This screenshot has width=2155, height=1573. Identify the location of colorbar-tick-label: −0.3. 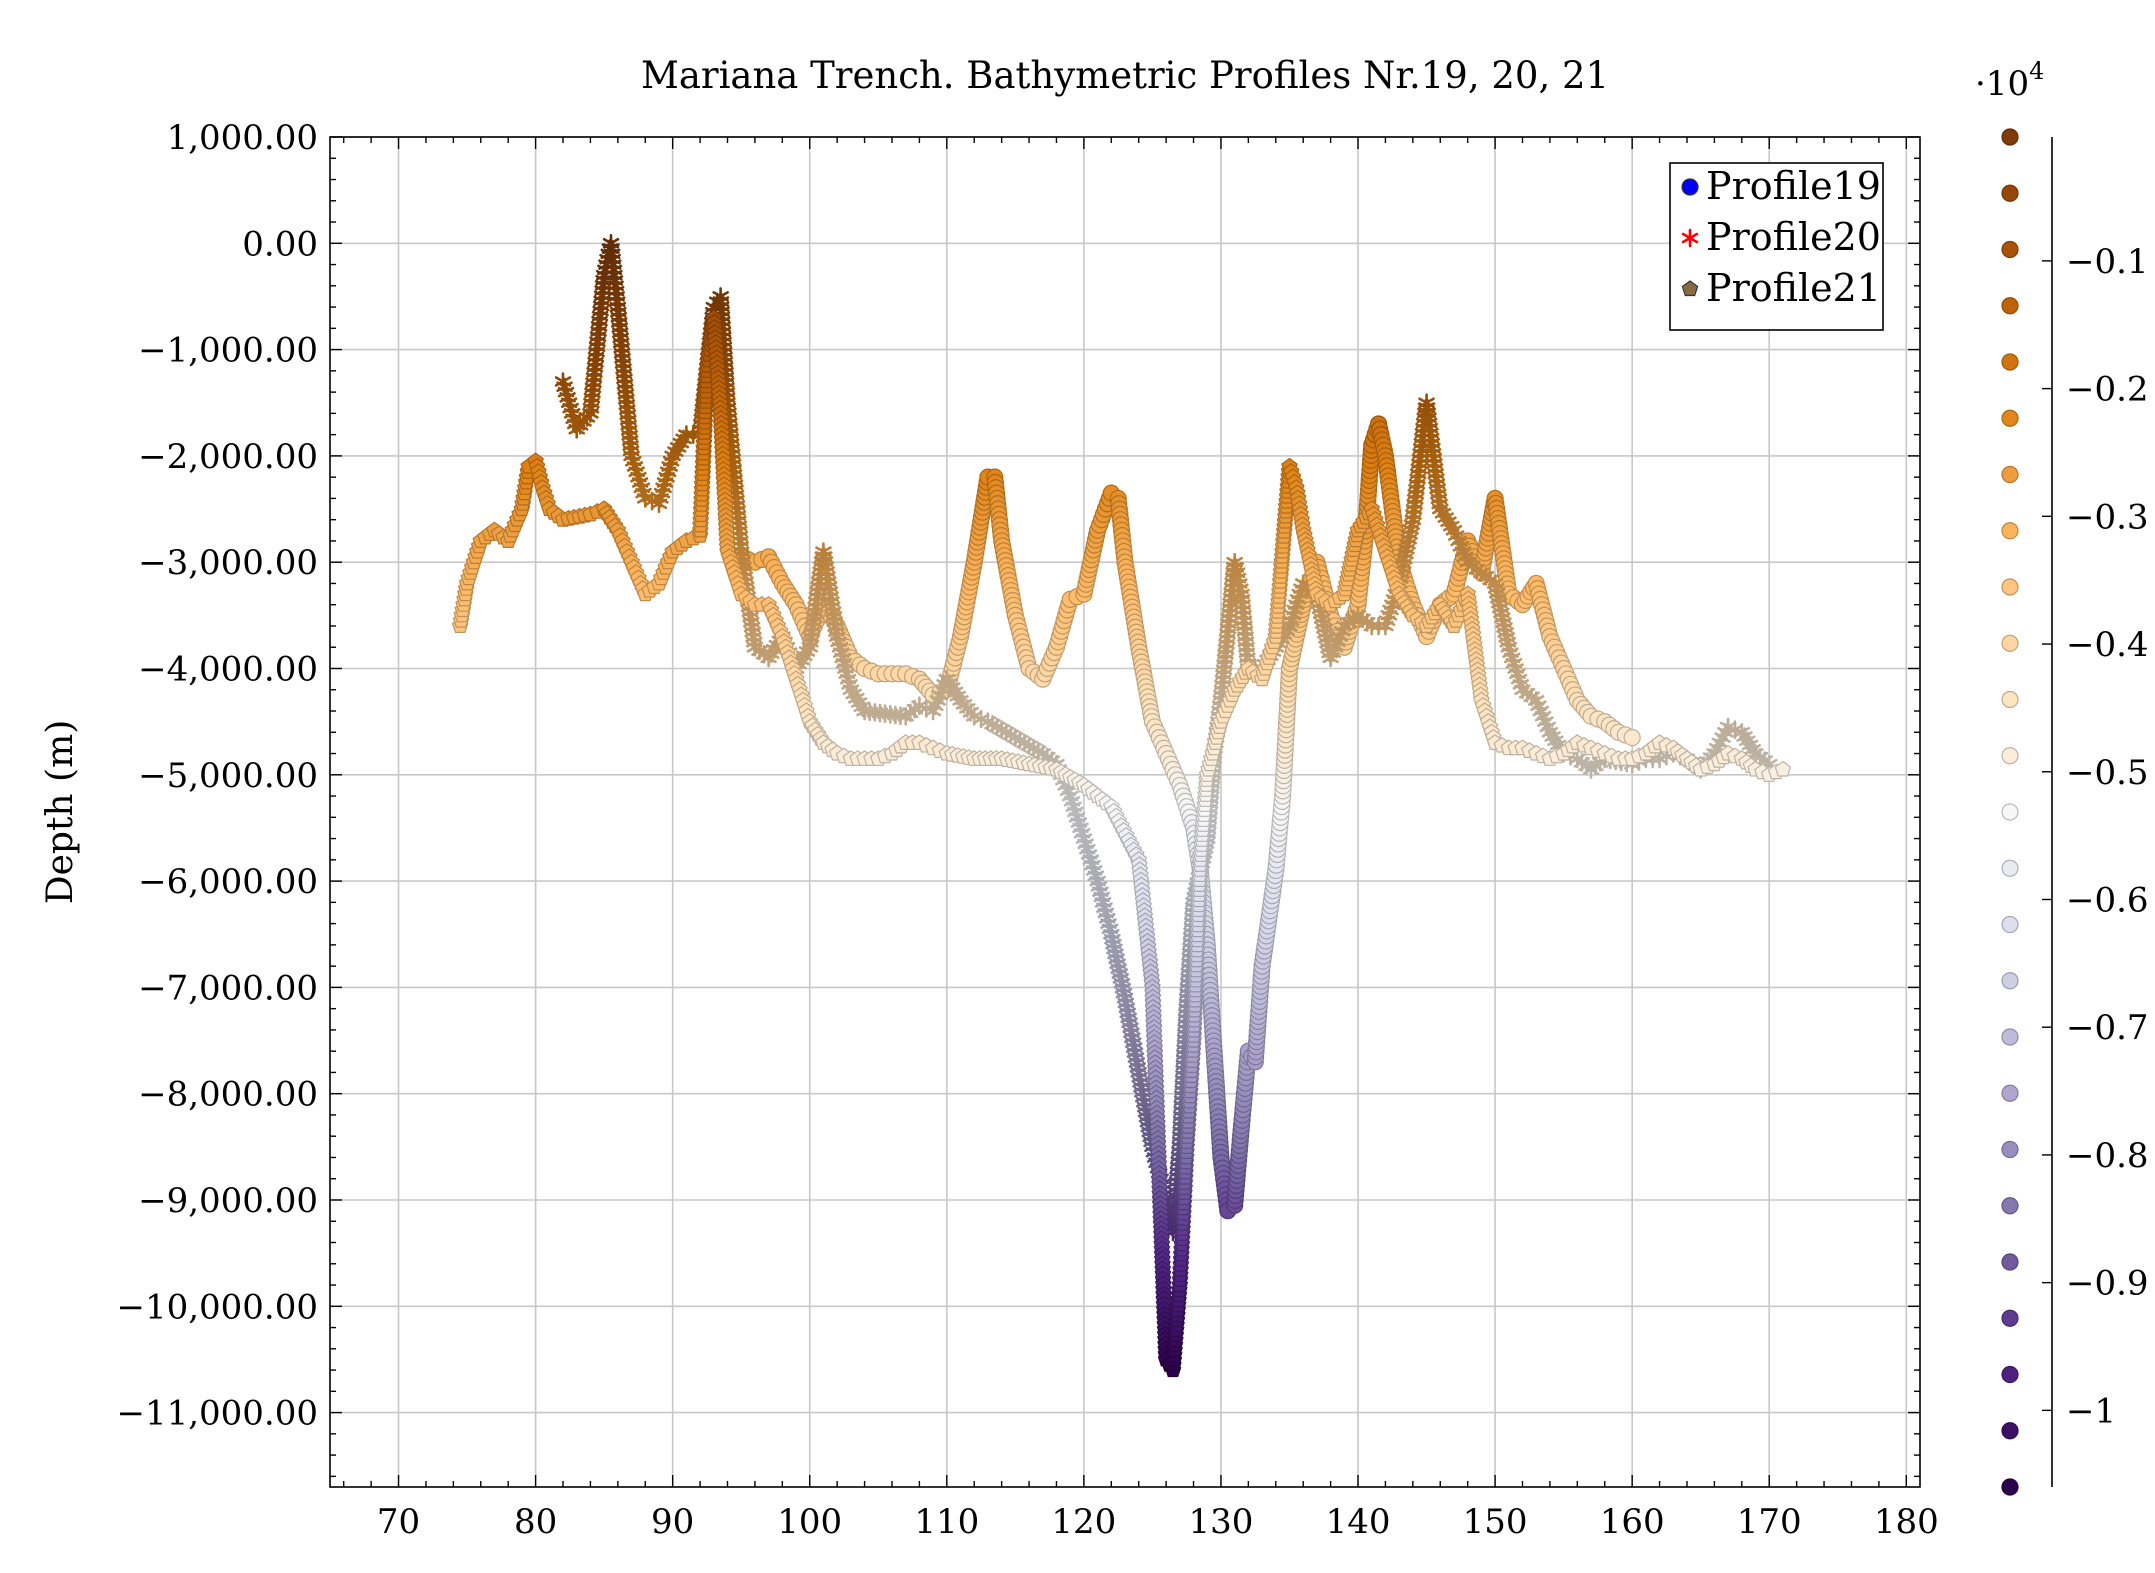
(2107, 517).